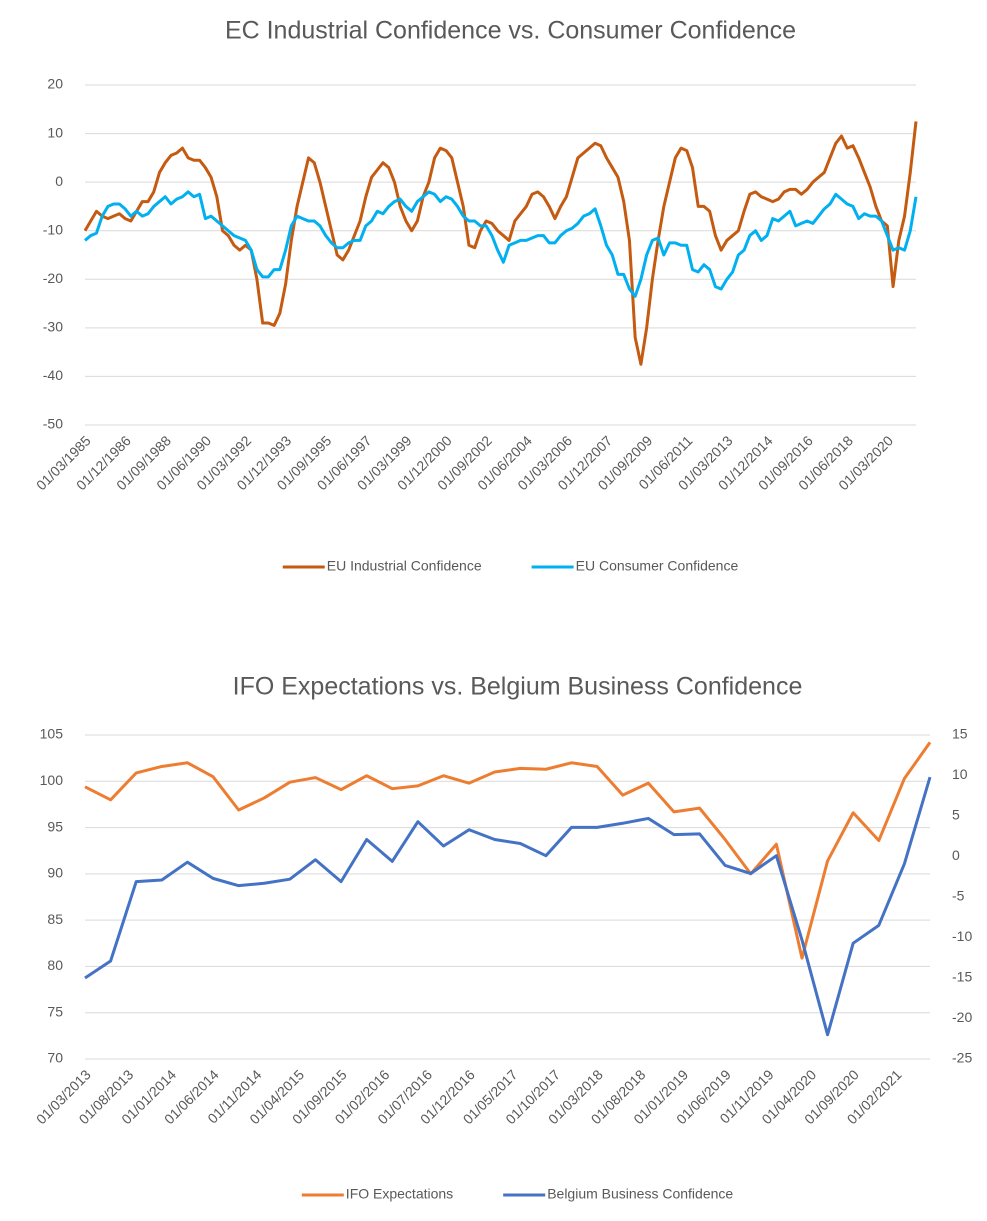 The height and width of the screenshot is (1221, 987). Describe the element at coordinates (53, 424) in the screenshot. I see `y-tick-label: -50` at that location.